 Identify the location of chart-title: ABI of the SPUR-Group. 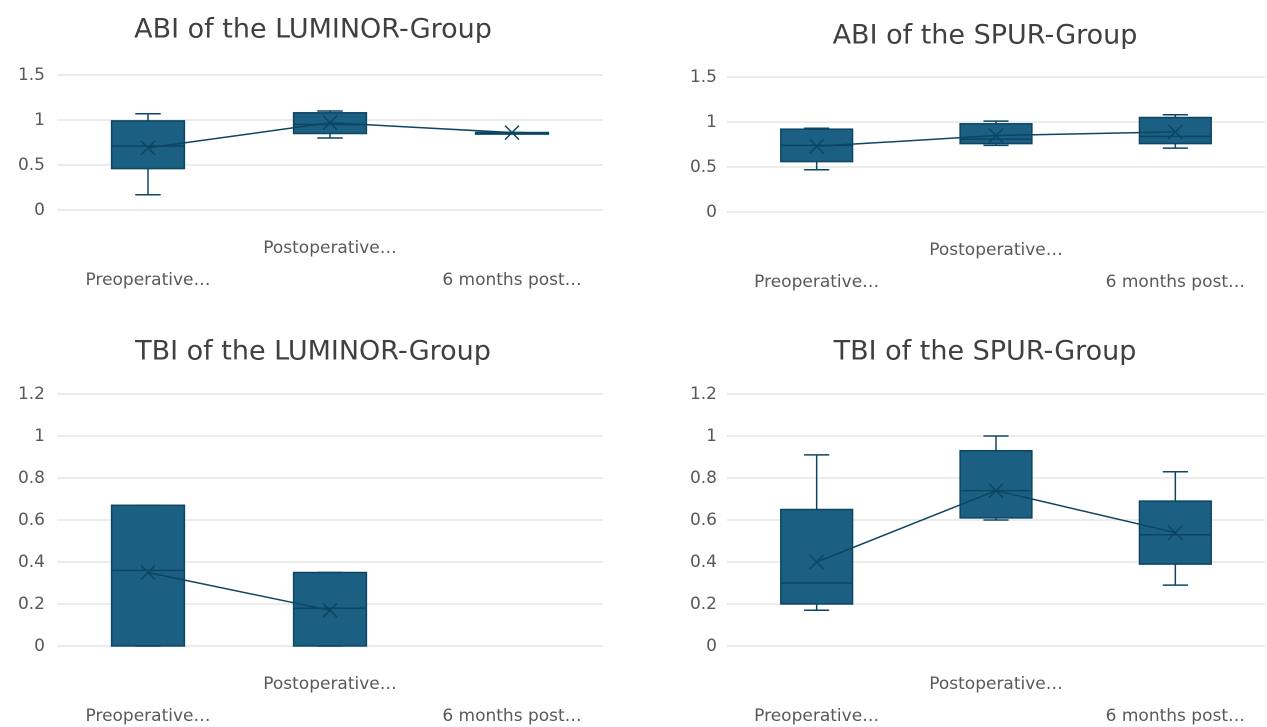
(985, 35).